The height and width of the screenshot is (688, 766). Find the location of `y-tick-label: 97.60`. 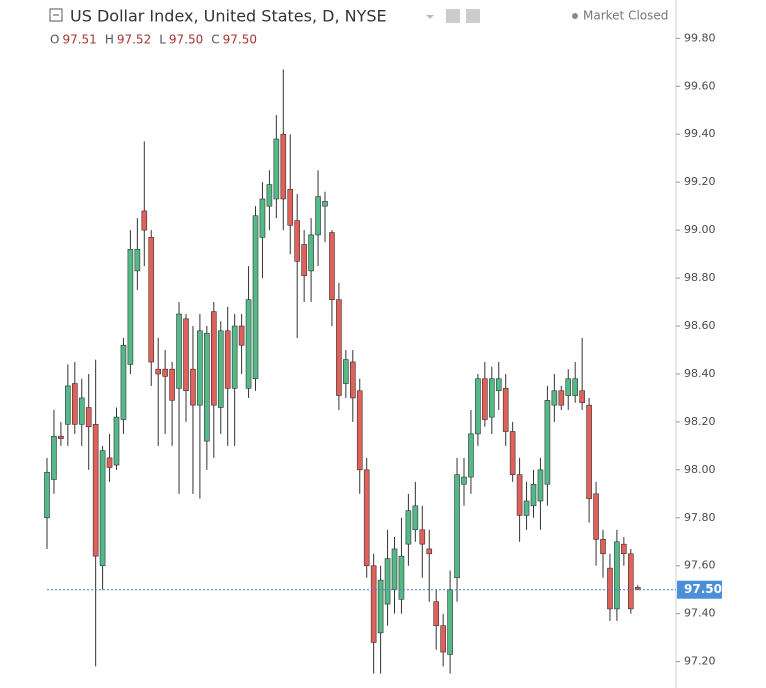

y-tick-label: 97.60 is located at coordinates (700, 565).